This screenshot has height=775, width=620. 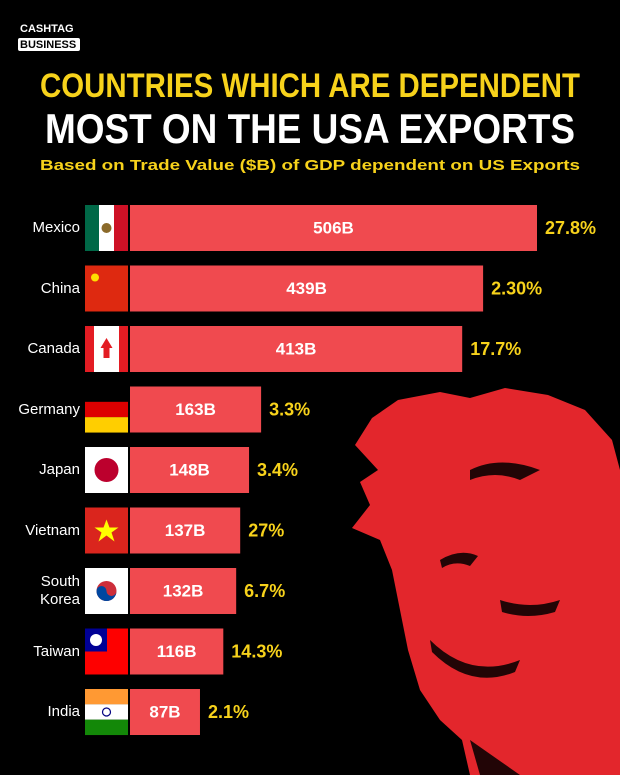 I want to click on category-label: Vietnam, so click(x=52, y=530).